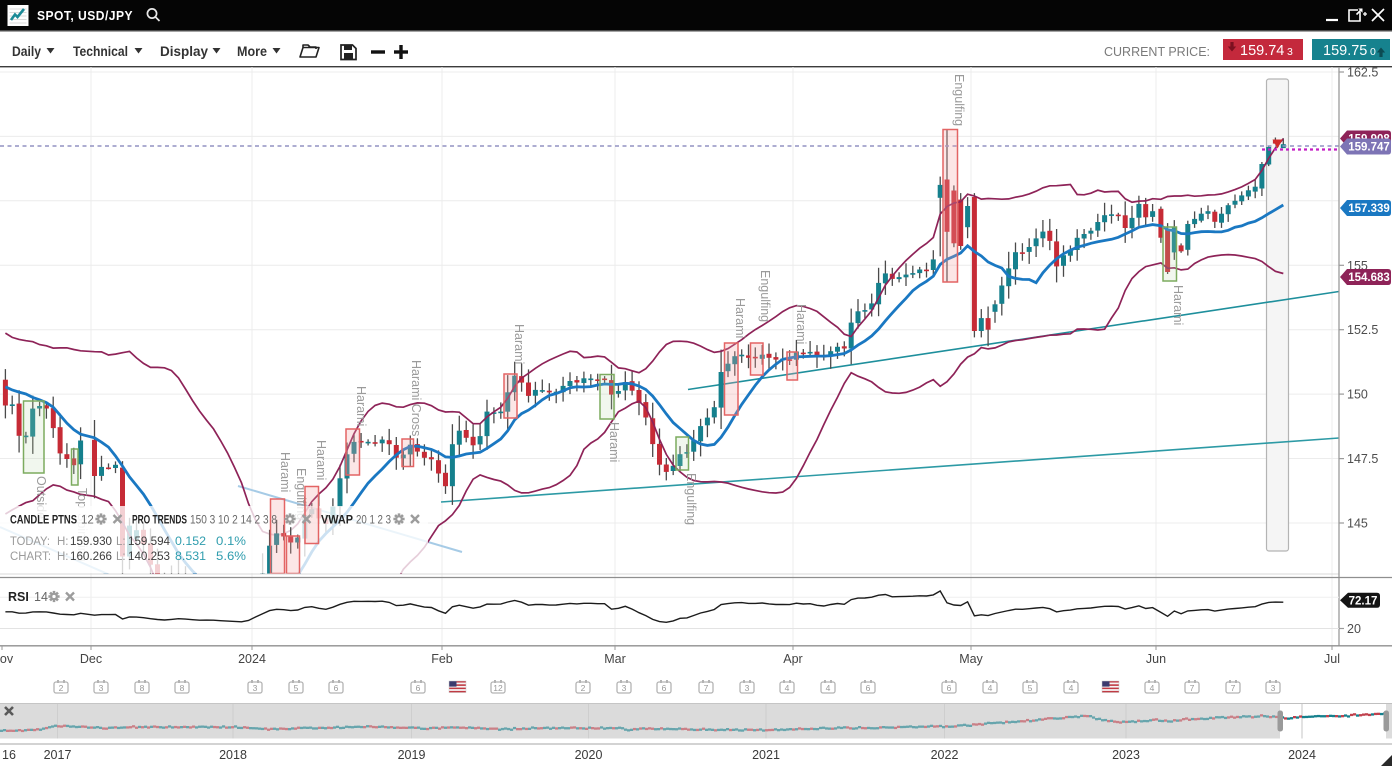  Describe the element at coordinates (1332, 659) in the screenshot. I see `svg-text: Jul` at that location.